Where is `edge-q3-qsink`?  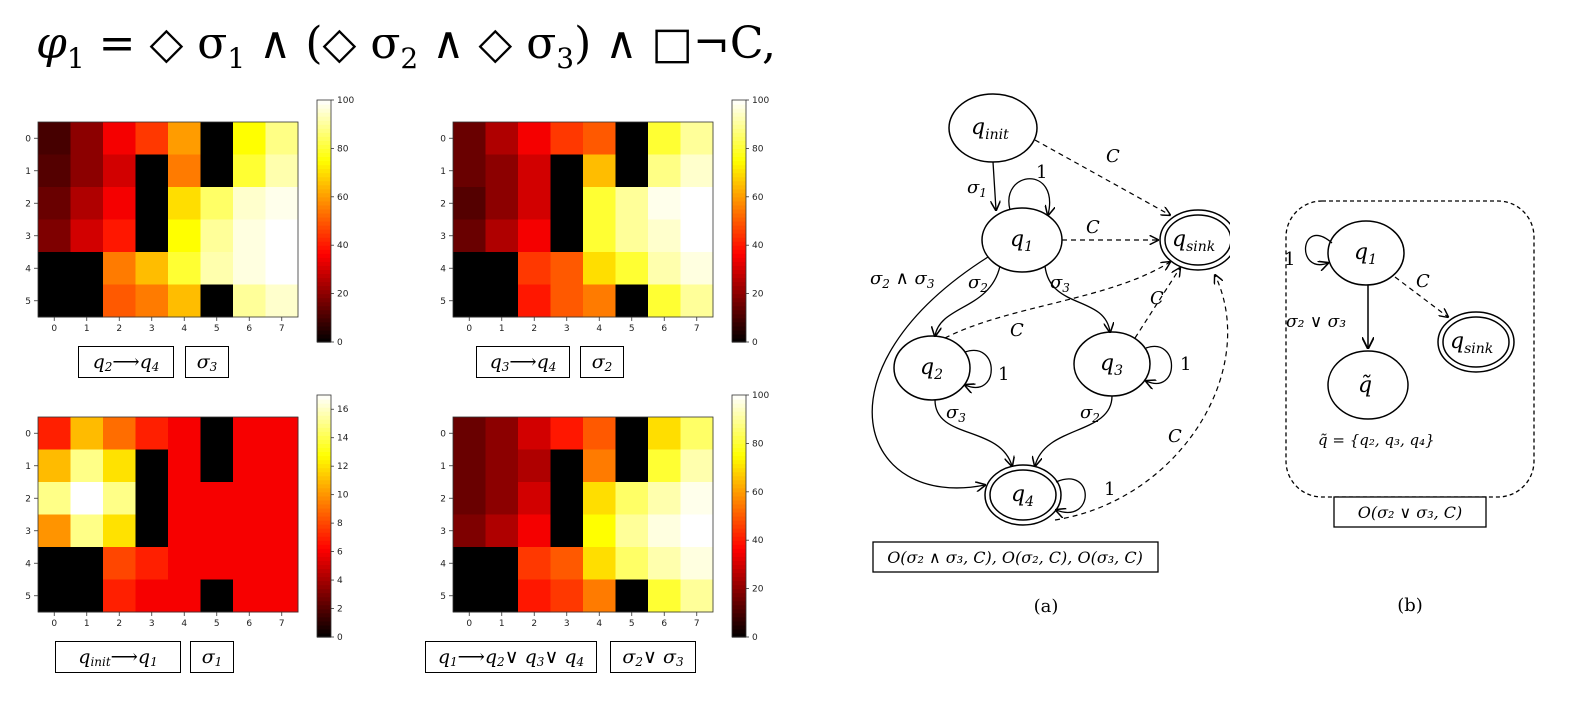 edge-q3-qsink is located at coordinates (1157, 303).